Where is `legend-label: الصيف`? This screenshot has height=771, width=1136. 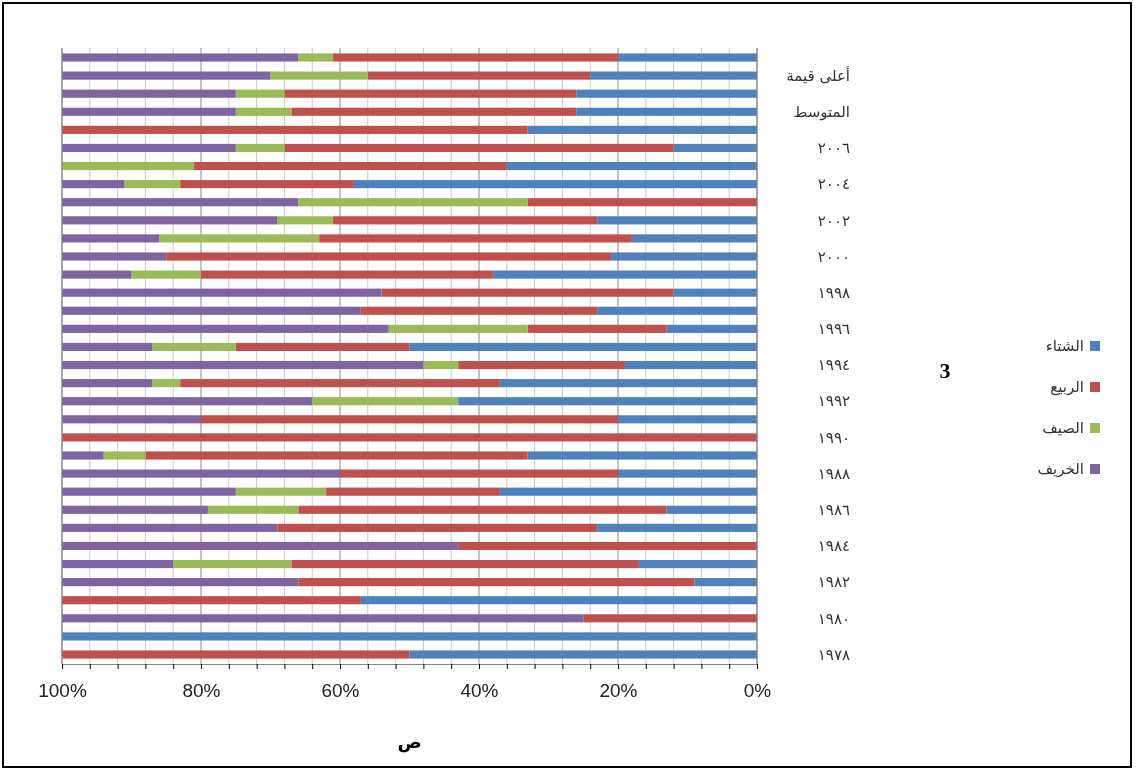 legend-label: الصيف is located at coordinates (1063, 428).